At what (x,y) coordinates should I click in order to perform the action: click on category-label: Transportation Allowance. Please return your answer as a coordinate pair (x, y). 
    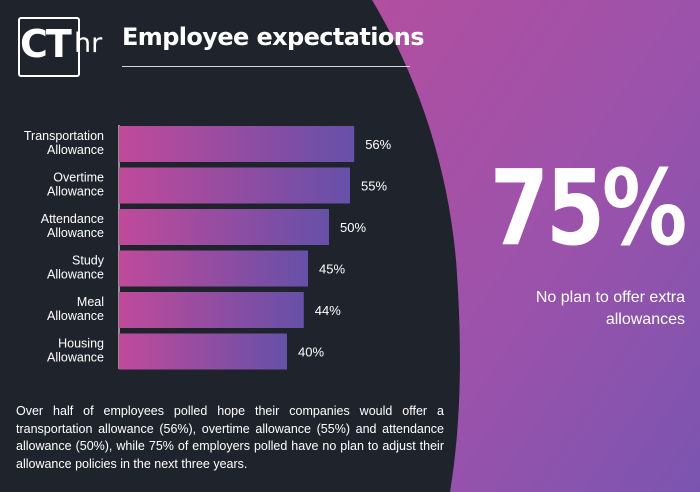
    Looking at the image, I should click on (64, 143).